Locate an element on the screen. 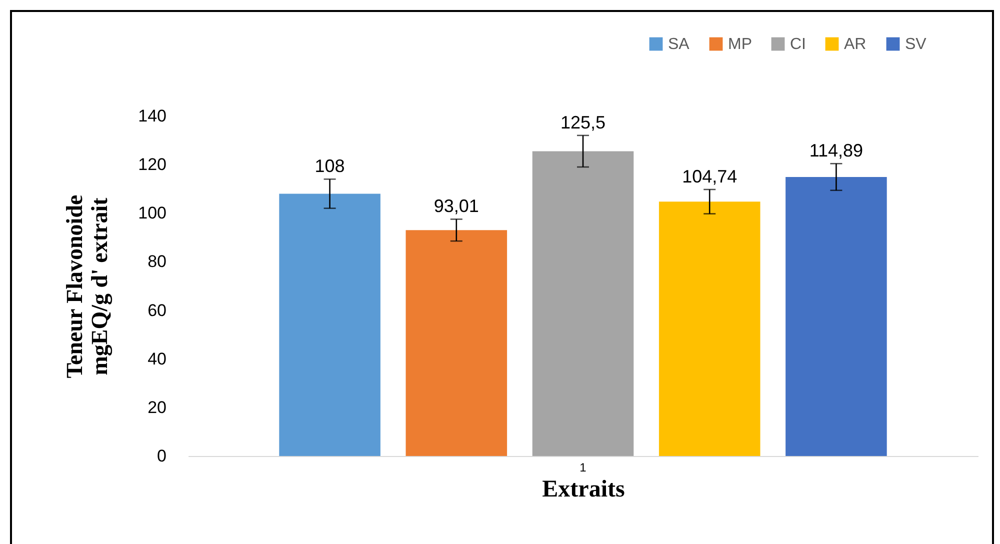 The height and width of the screenshot is (544, 1000). x-tick-label: 1 is located at coordinates (583, 467).